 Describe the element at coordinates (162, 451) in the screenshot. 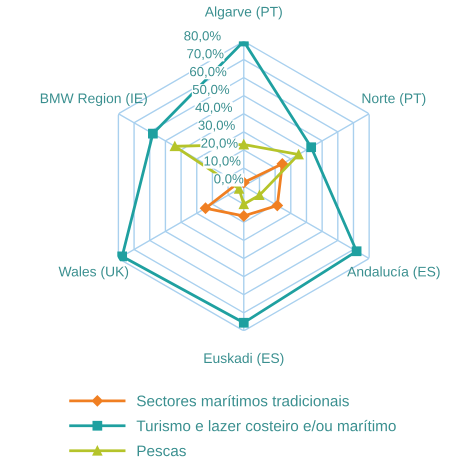

I see `legend-label: Pescas` at that location.